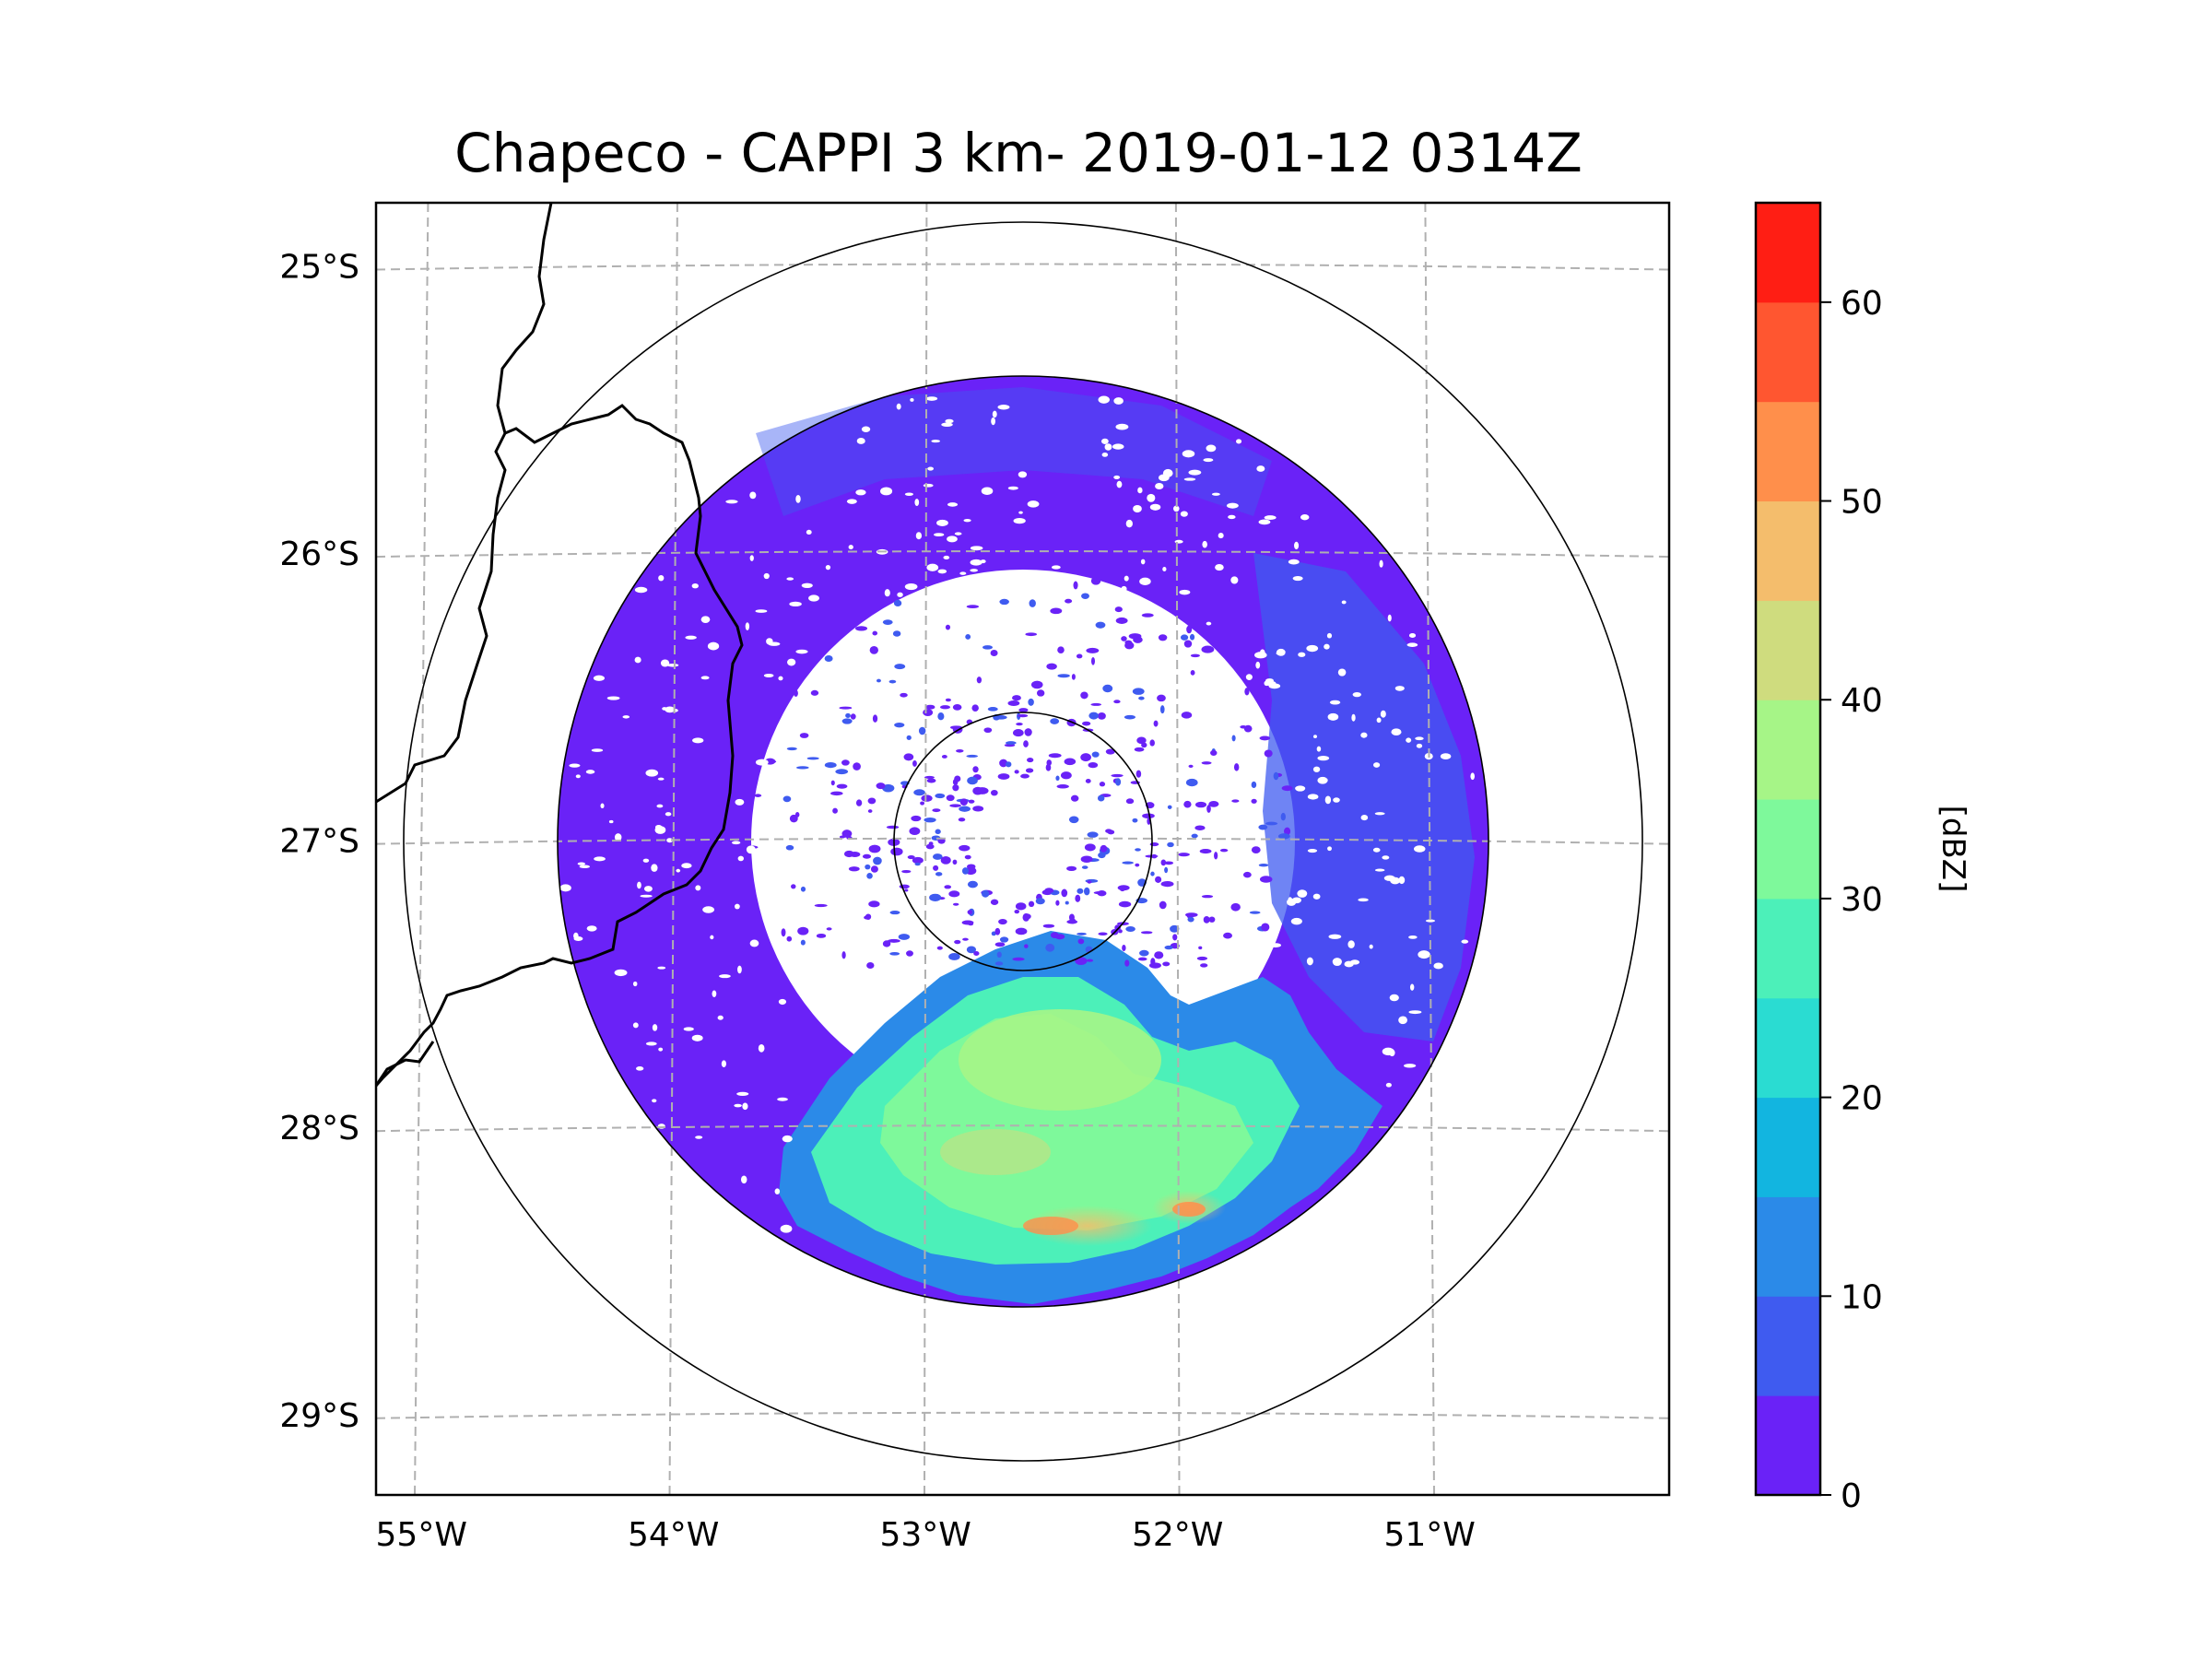 This screenshot has height=1659, width=2212. I want to click on y-tick-labels: 25°S 26°S 27°S 28°S 29°S, so click(319, 842).